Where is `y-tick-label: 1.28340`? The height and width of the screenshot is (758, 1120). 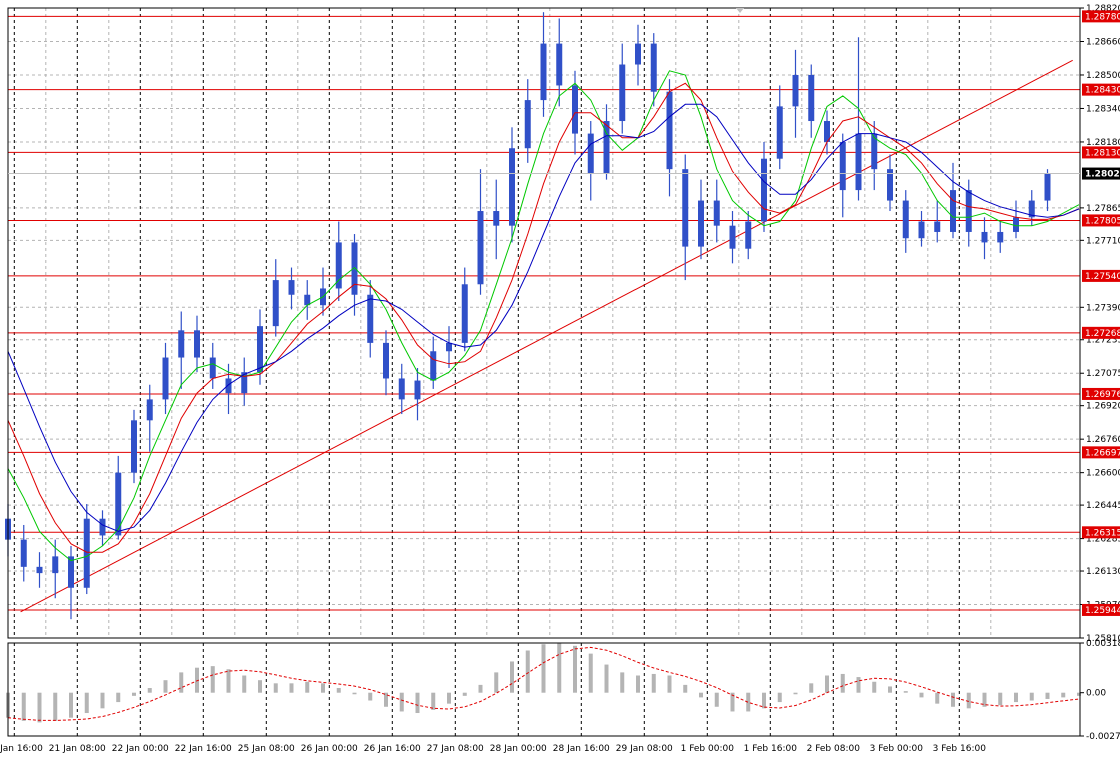 y-tick-label: 1.28340 is located at coordinates (1103, 109).